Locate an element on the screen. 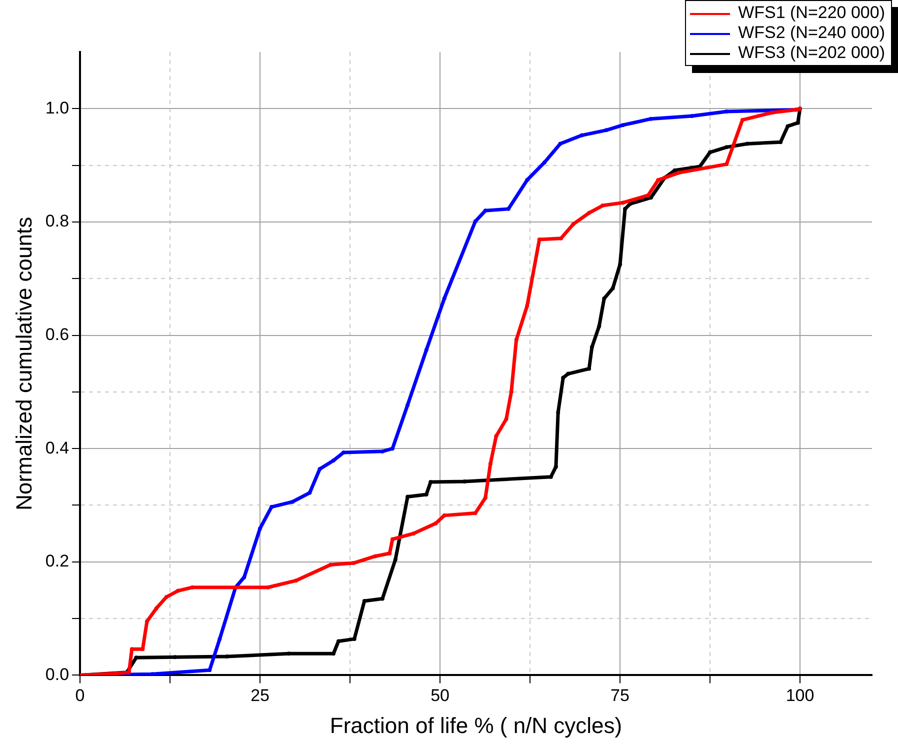 The height and width of the screenshot is (750, 898). x-tick-label: 25 is located at coordinates (260, 696).